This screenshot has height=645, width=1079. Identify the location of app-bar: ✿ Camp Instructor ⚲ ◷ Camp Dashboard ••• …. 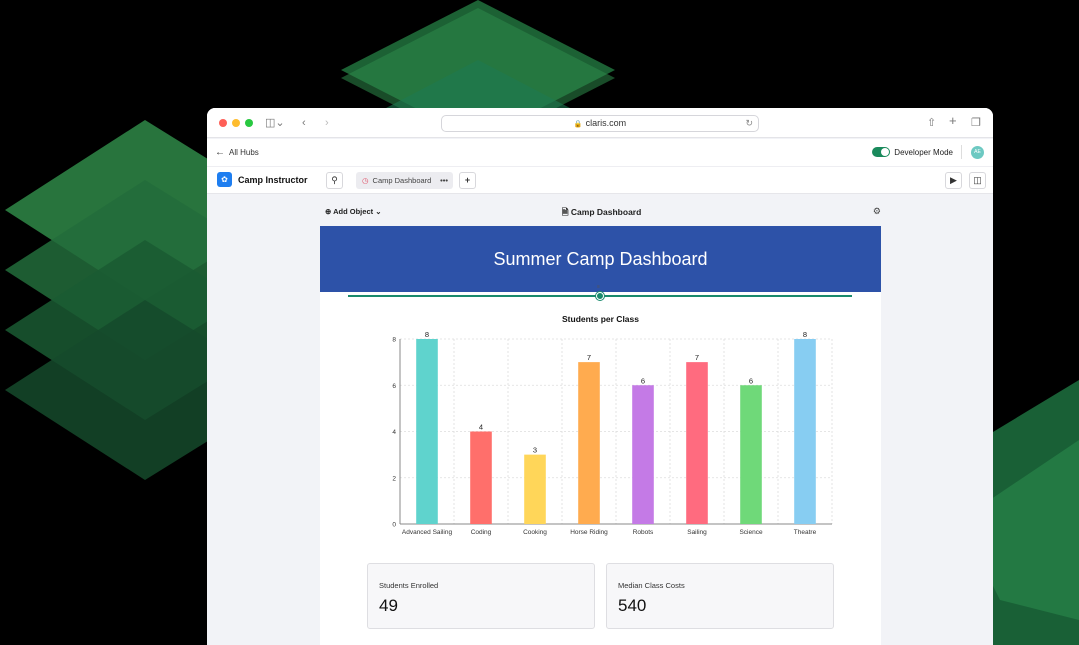
(600, 180).